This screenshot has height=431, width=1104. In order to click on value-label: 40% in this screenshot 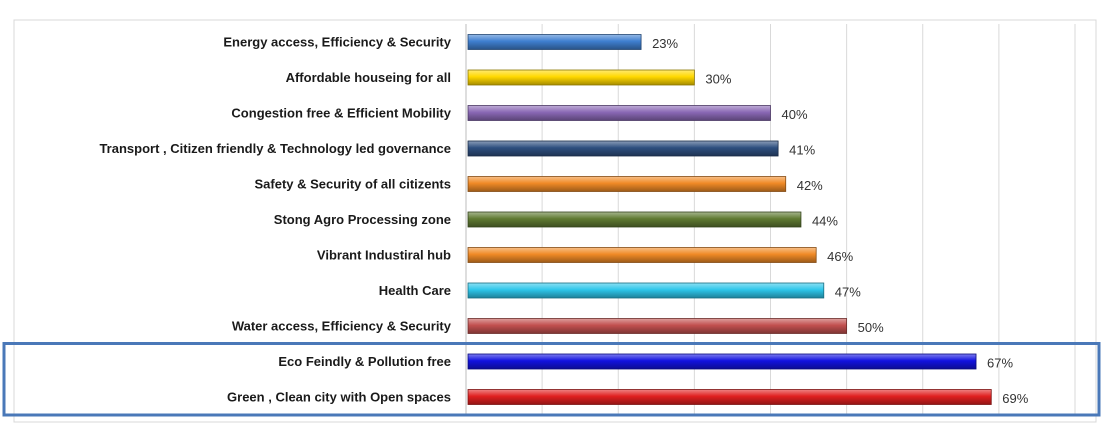, I will do `click(795, 114)`.